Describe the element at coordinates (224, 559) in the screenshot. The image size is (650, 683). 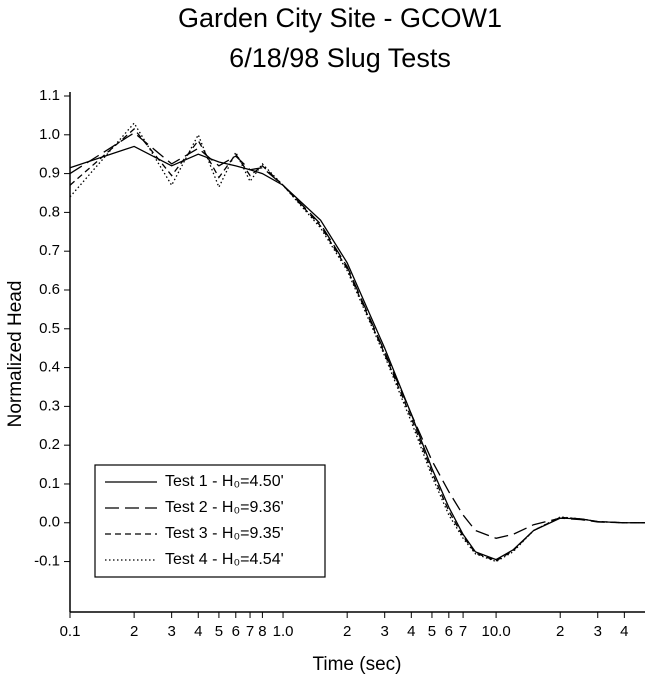
I see `legend-label: Test 4 - H₀=4.54'` at that location.